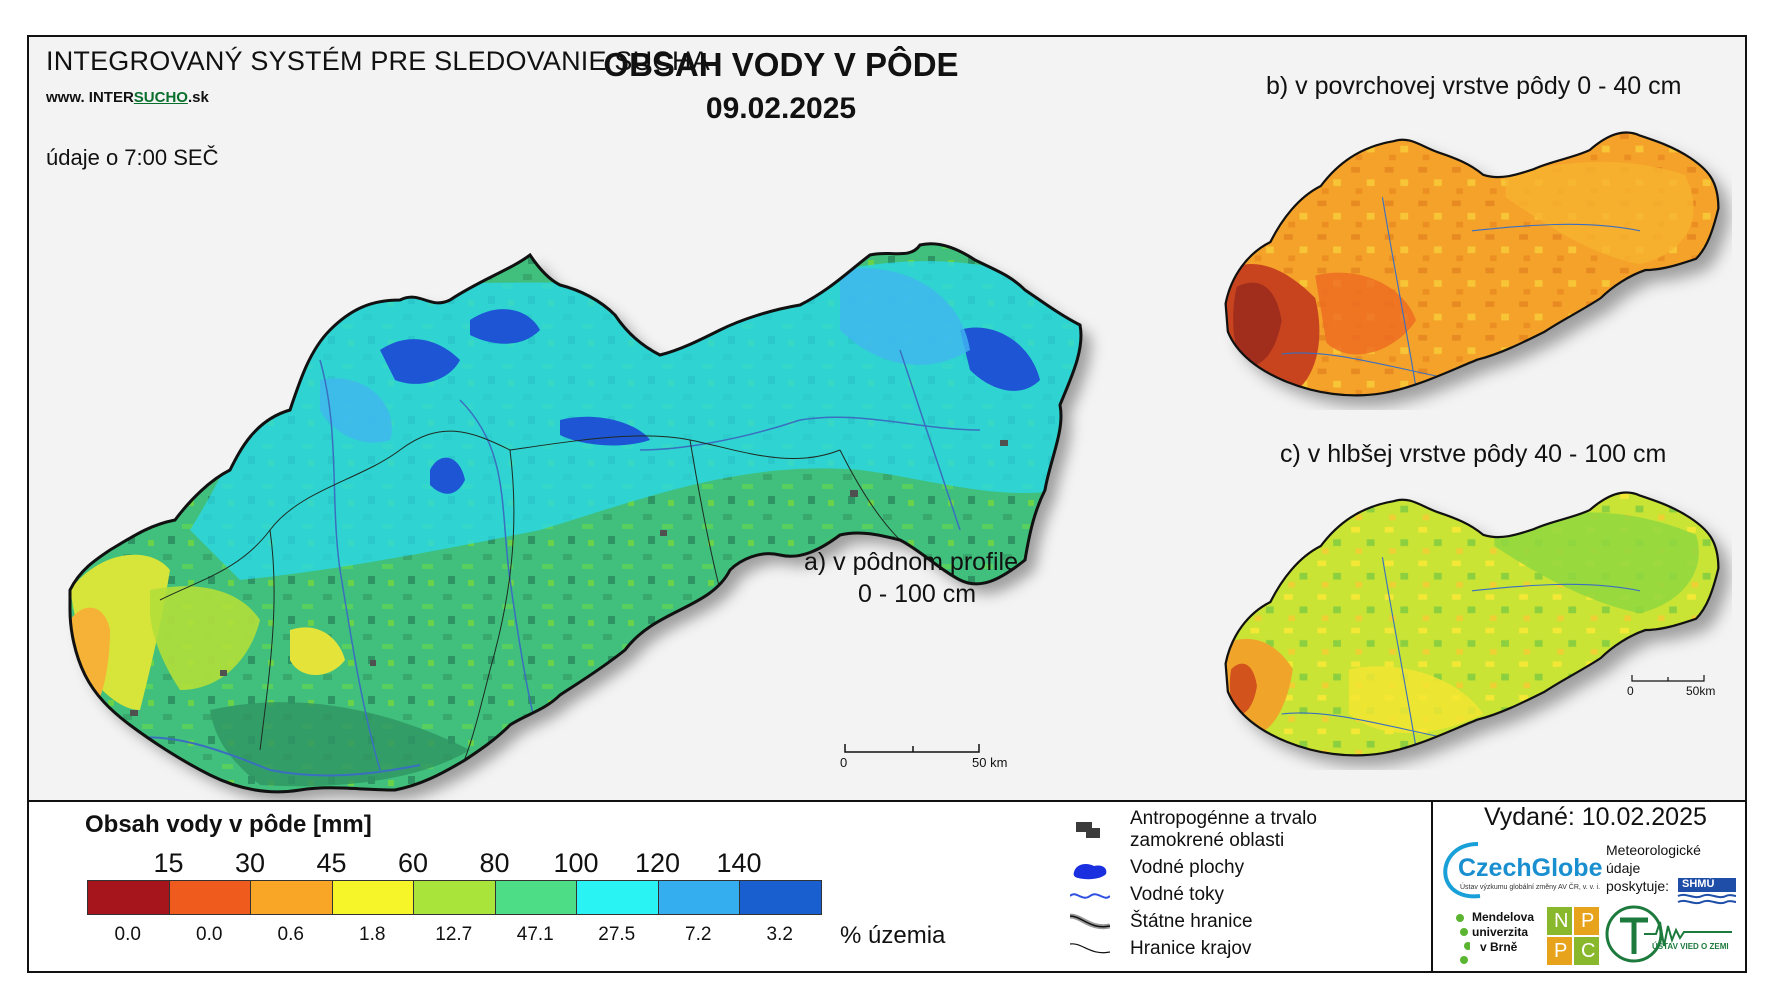  I want to click on czechglobe-name: CzechGlobe, so click(1530, 868).